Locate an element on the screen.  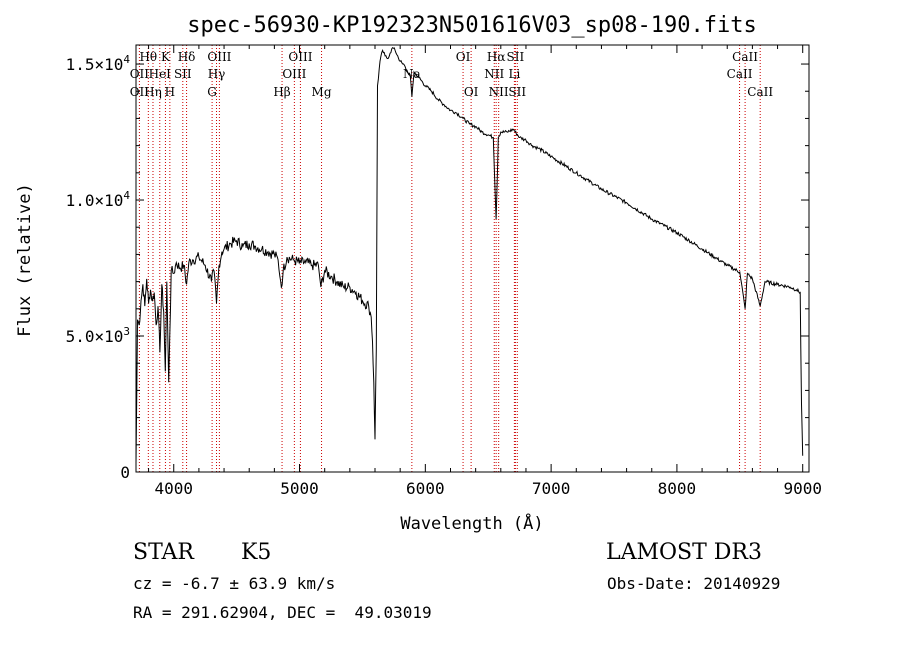
line-label-hη: Hη is located at coordinates (153, 92).